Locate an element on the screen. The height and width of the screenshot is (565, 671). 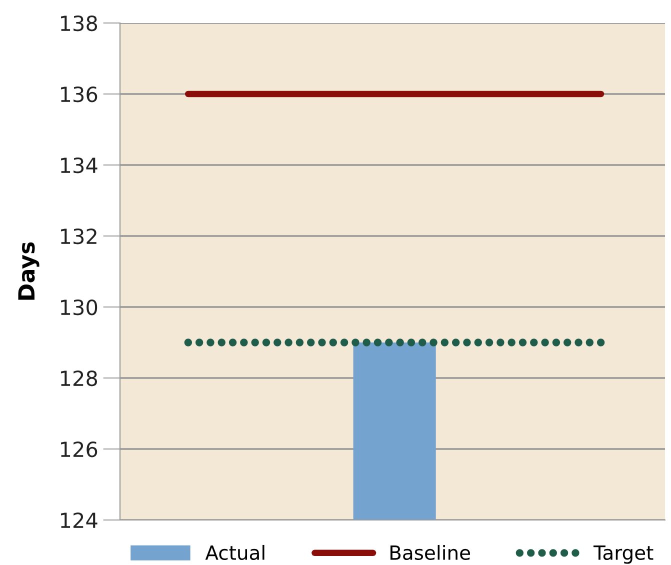
legend-label: Baseline is located at coordinates (430, 552).